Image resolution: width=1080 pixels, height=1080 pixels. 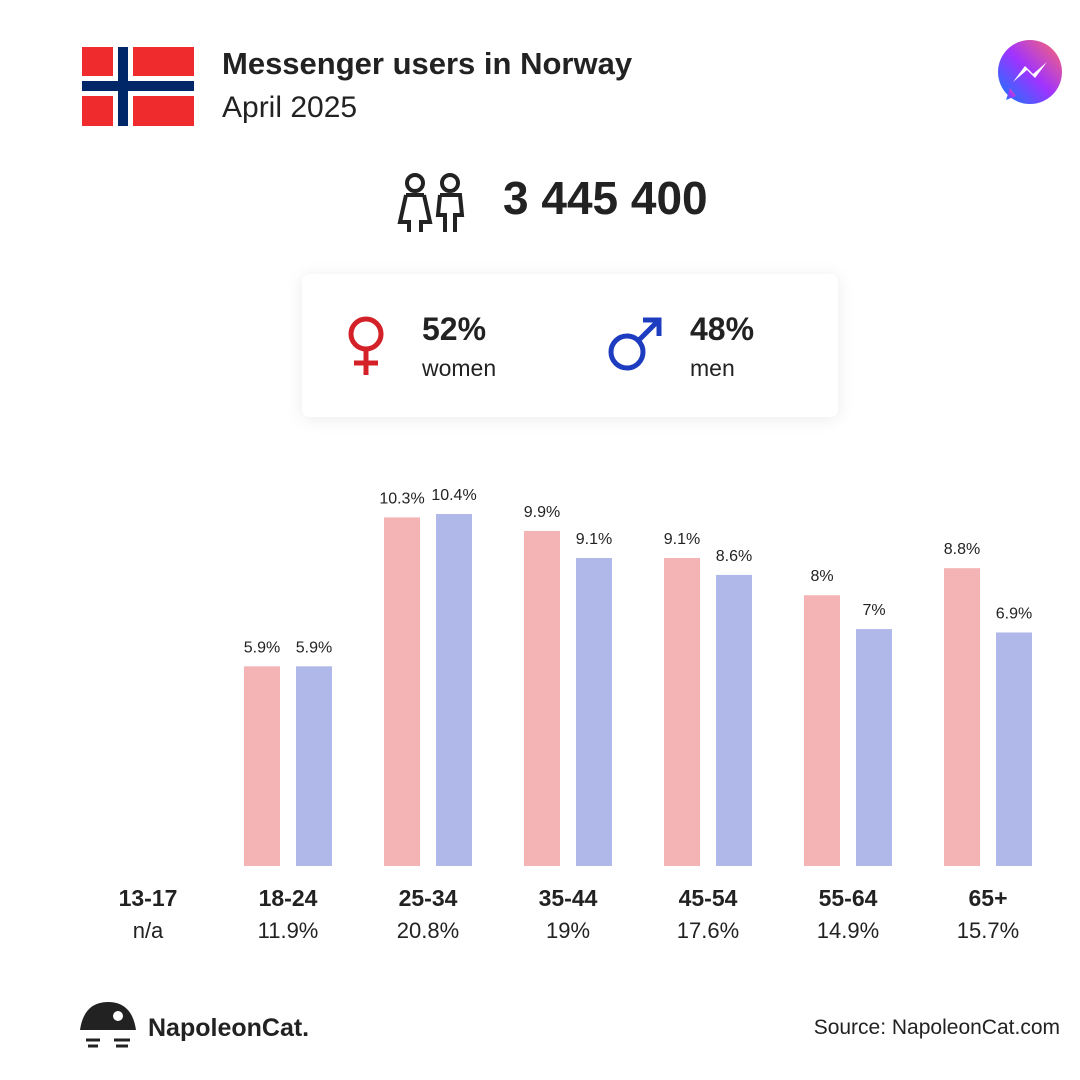 I want to click on category-total: 19%, so click(x=568, y=930).